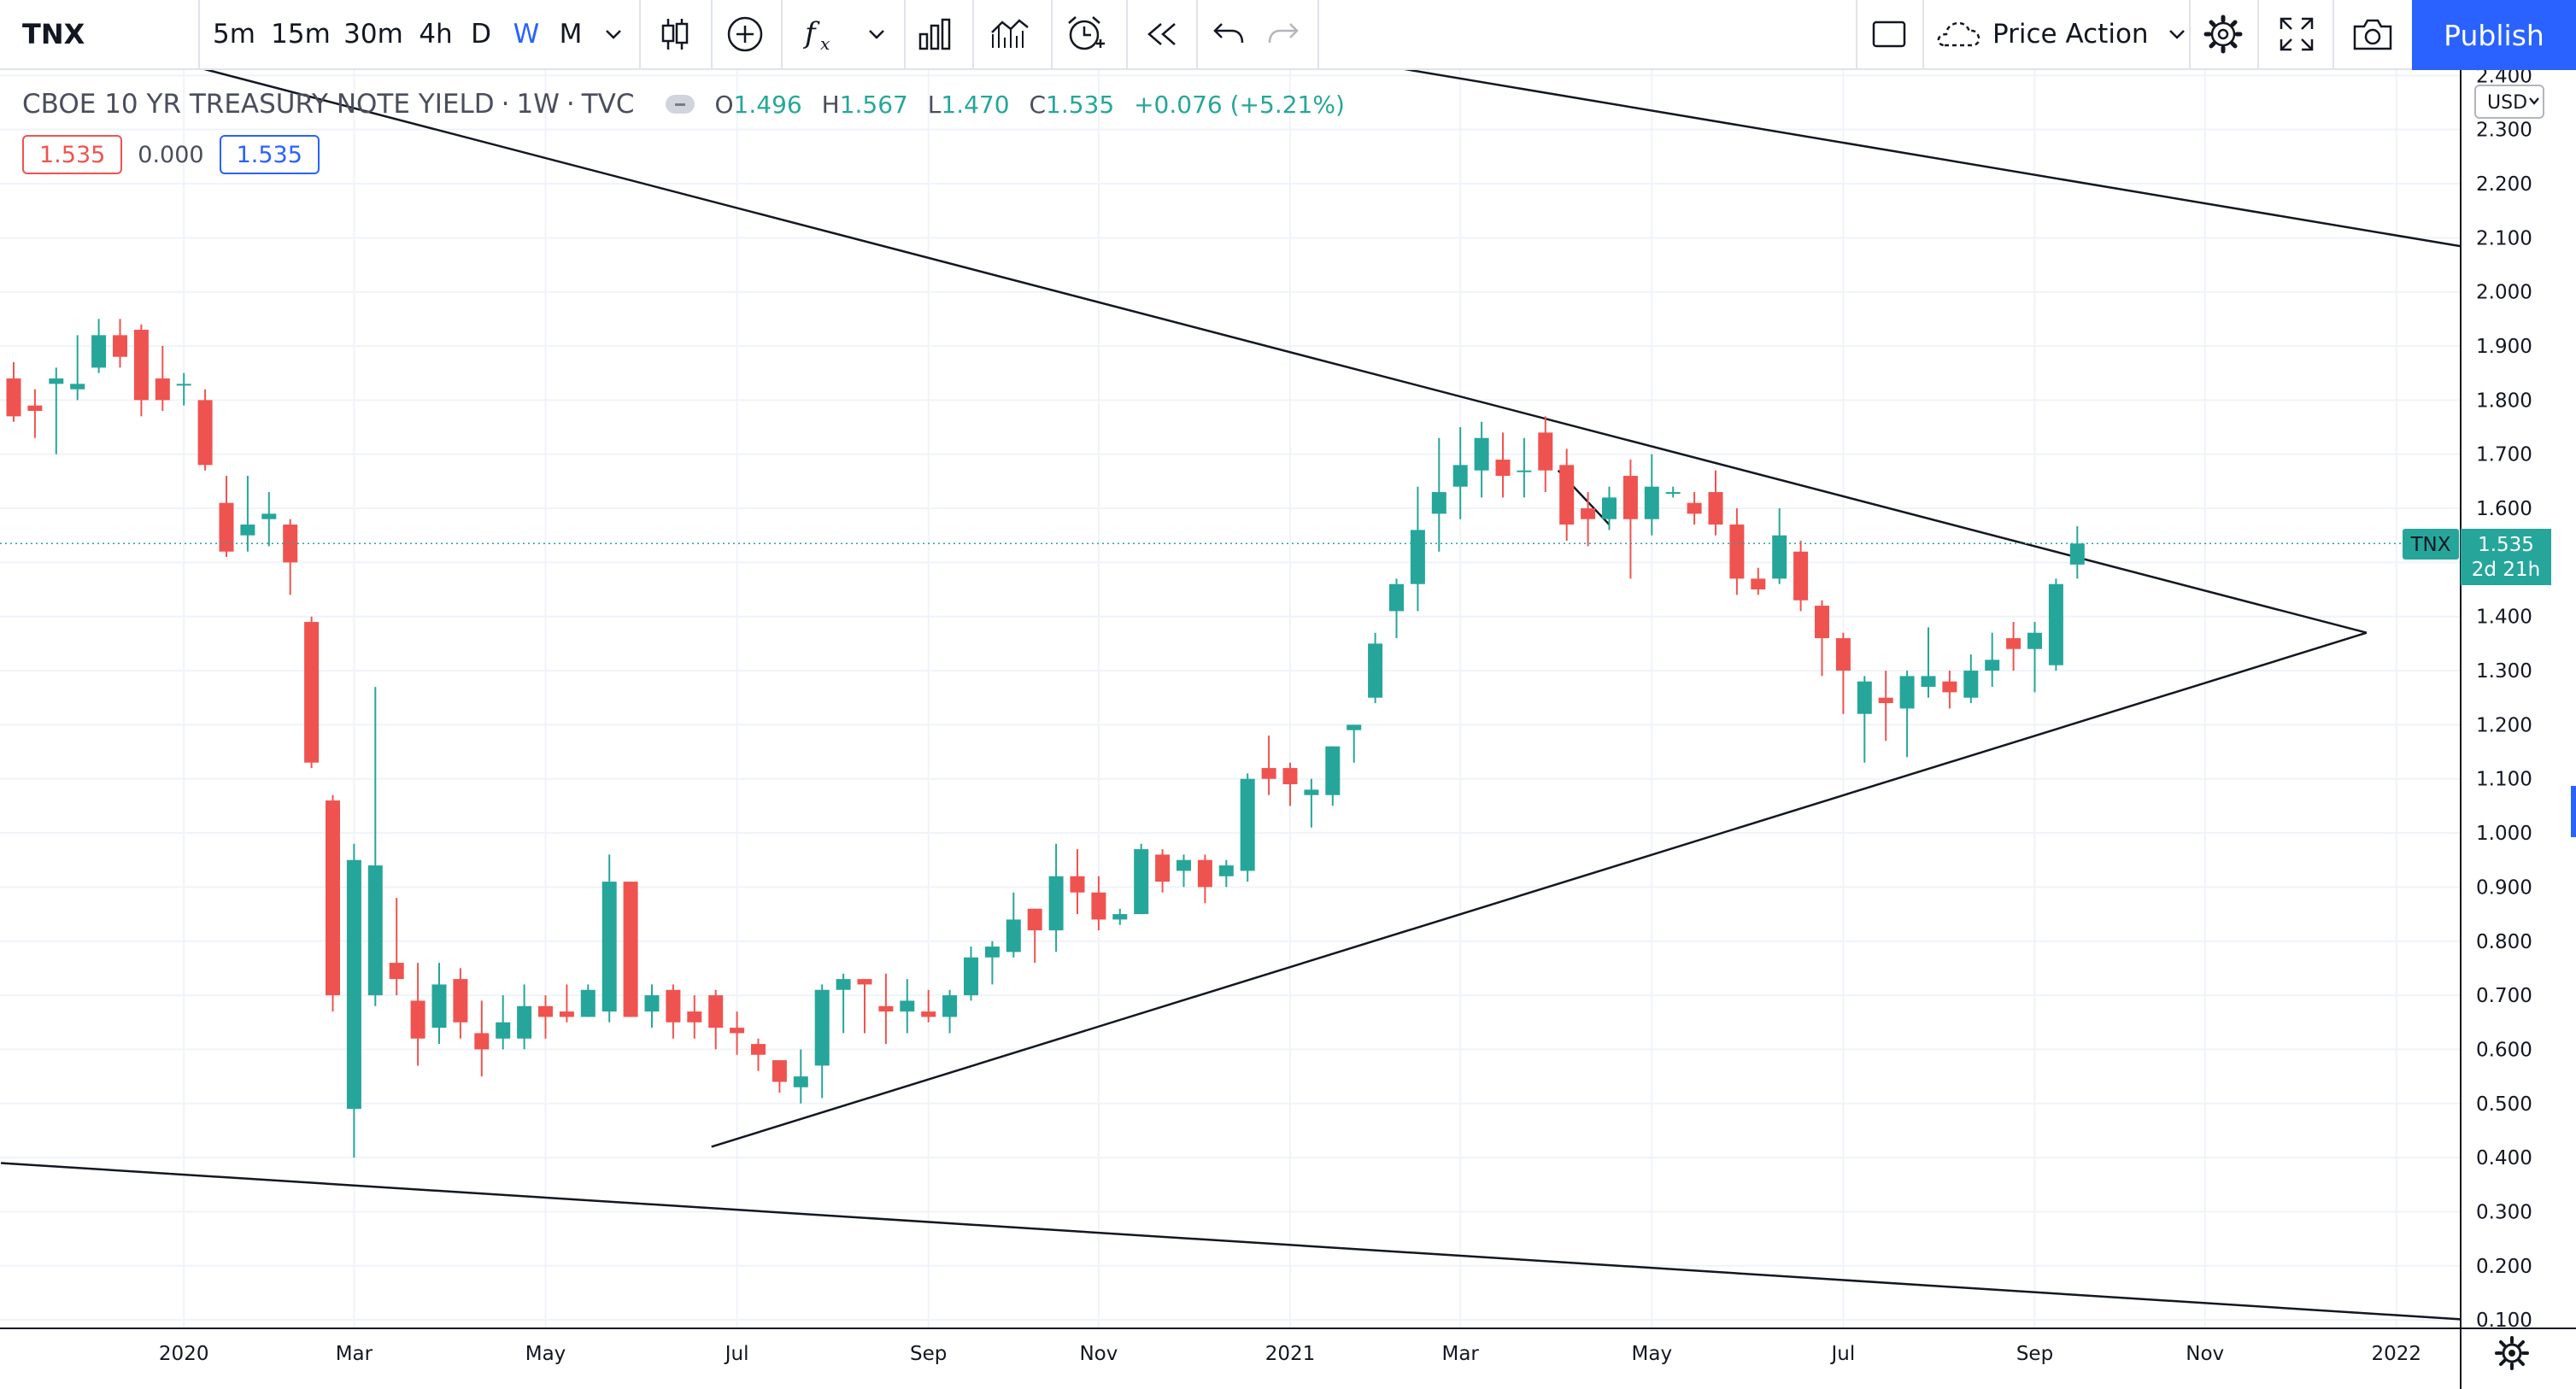 This screenshot has width=2576, height=1389. What do you see at coordinates (72, 154) in the screenshot?
I see `sell-price-button: 1.535` at bounding box center [72, 154].